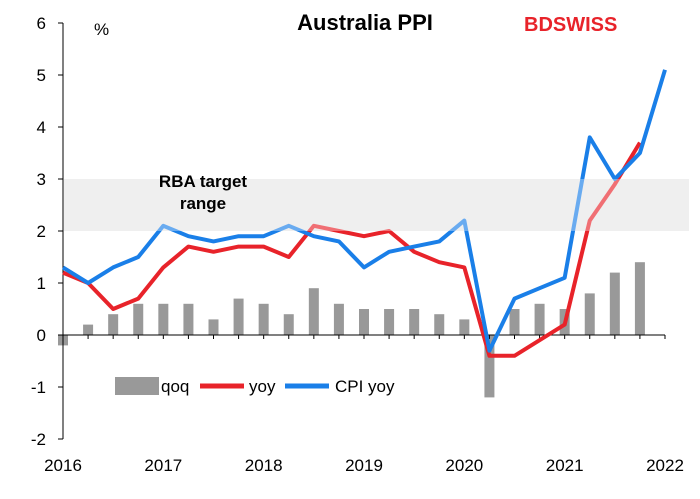  I want to click on chart-title: Australia PPI, so click(365, 22).